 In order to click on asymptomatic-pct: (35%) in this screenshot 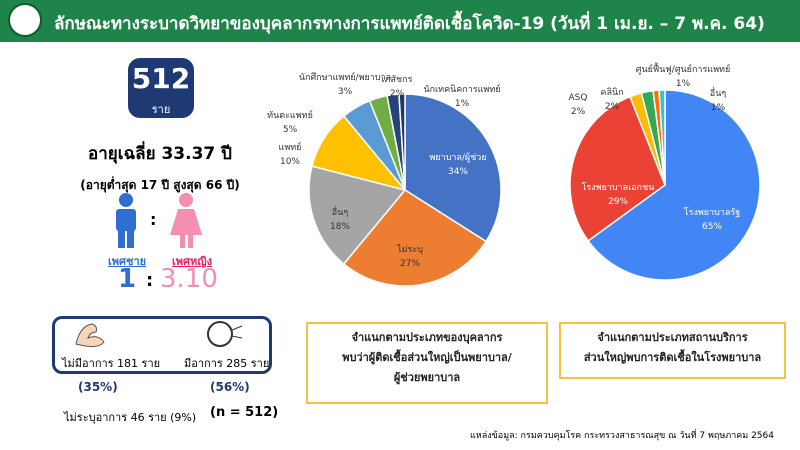, I will do `click(98, 387)`.